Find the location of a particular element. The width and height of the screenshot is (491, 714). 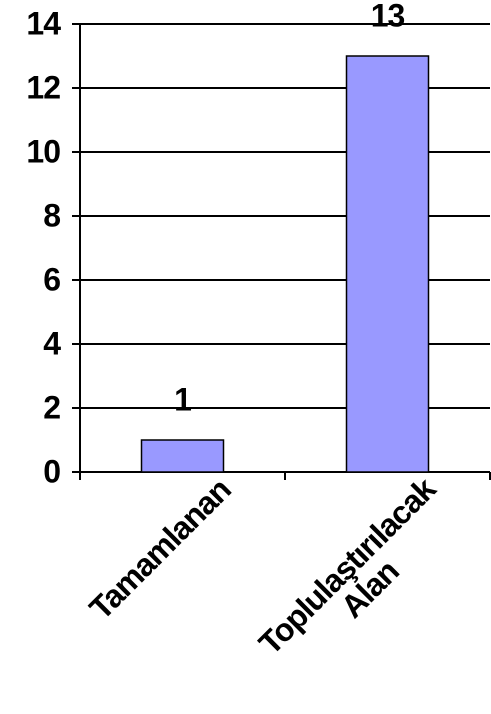

y-tick-label: 12 is located at coordinates (43, 87).